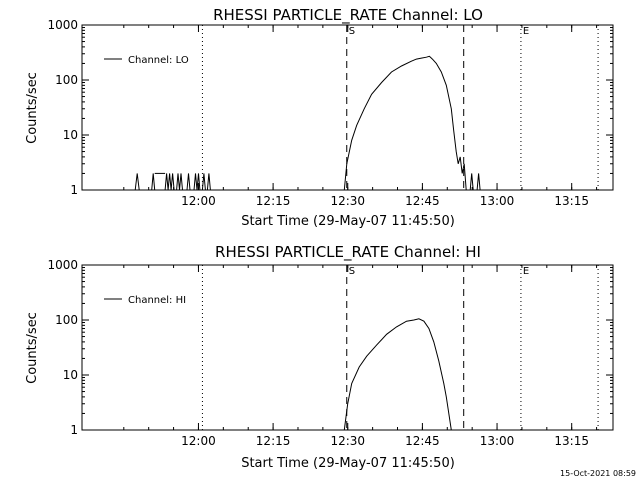 Image resolution: width=640 pixels, height=480 pixels. I want to click on timestamp: 15-Oct-2021 08:59, so click(598, 473).